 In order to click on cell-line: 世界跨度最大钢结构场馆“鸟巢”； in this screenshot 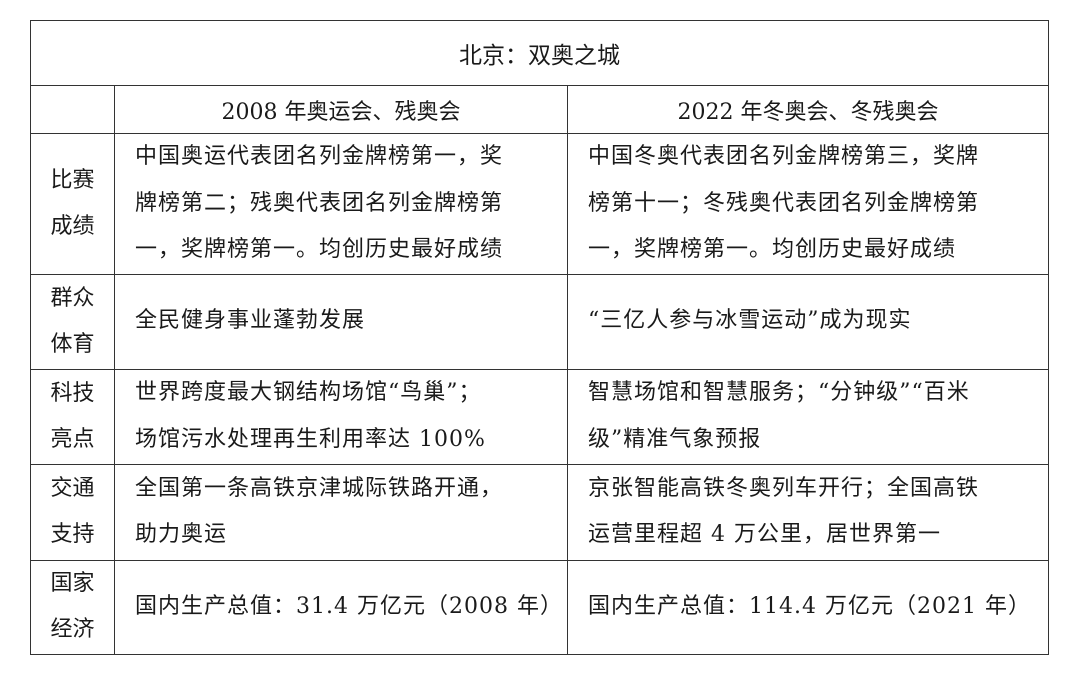, I will do `click(308, 392)`.